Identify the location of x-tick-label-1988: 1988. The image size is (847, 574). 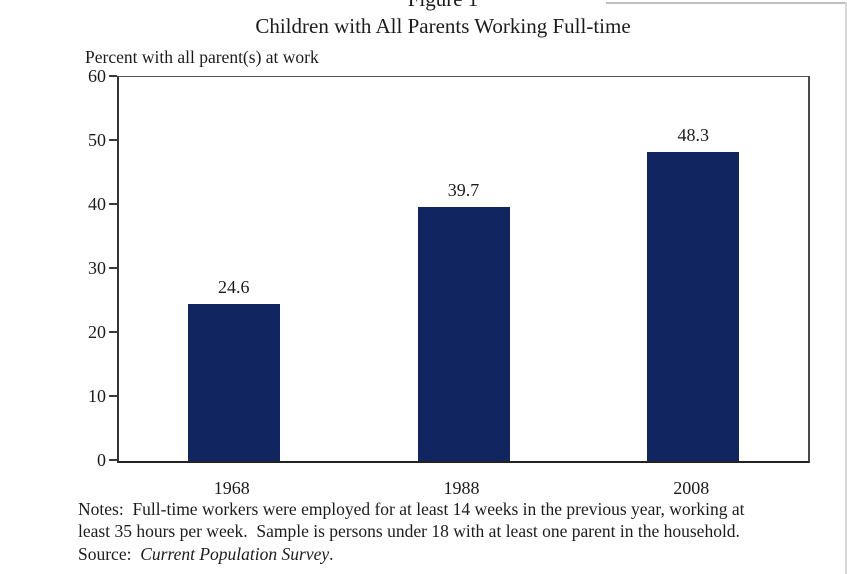
(461, 488).